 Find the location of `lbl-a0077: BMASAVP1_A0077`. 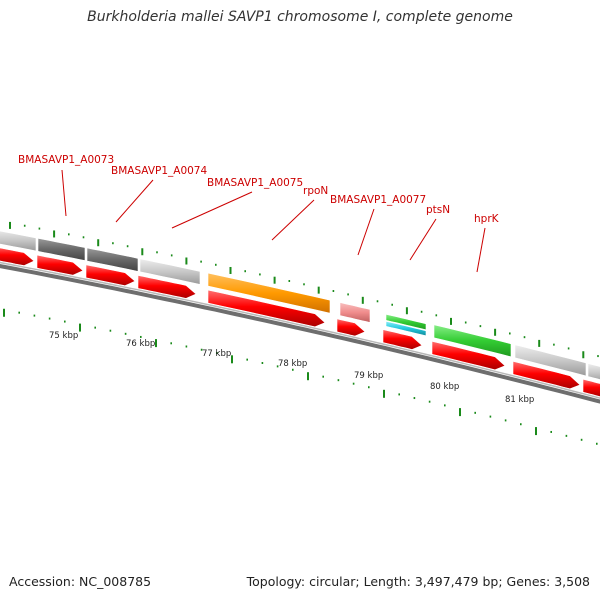

lbl-a0077: BMASAVP1_A0077 is located at coordinates (378, 200).